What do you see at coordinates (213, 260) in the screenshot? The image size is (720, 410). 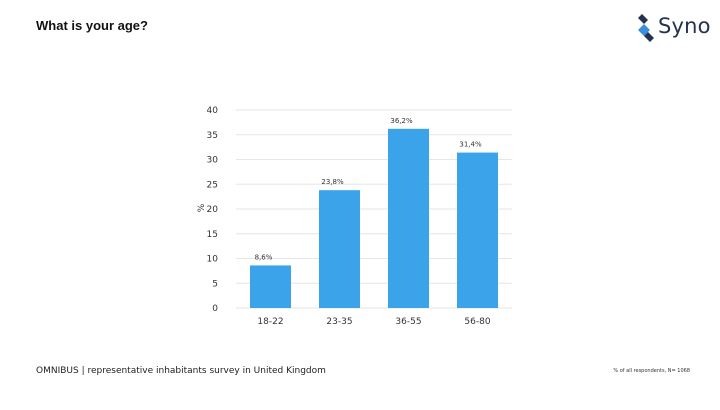 I see `y-tick-label: 10` at bounding box center [213, 260].